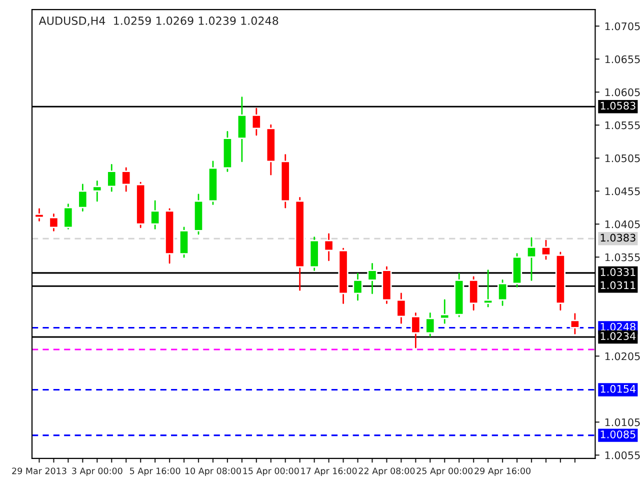 This screenshot has width=640, height=480. Describe the element at coordinates (444, 472) in the screenshot. I see `x-tick-label: 25 Apr 00:00` at that location.